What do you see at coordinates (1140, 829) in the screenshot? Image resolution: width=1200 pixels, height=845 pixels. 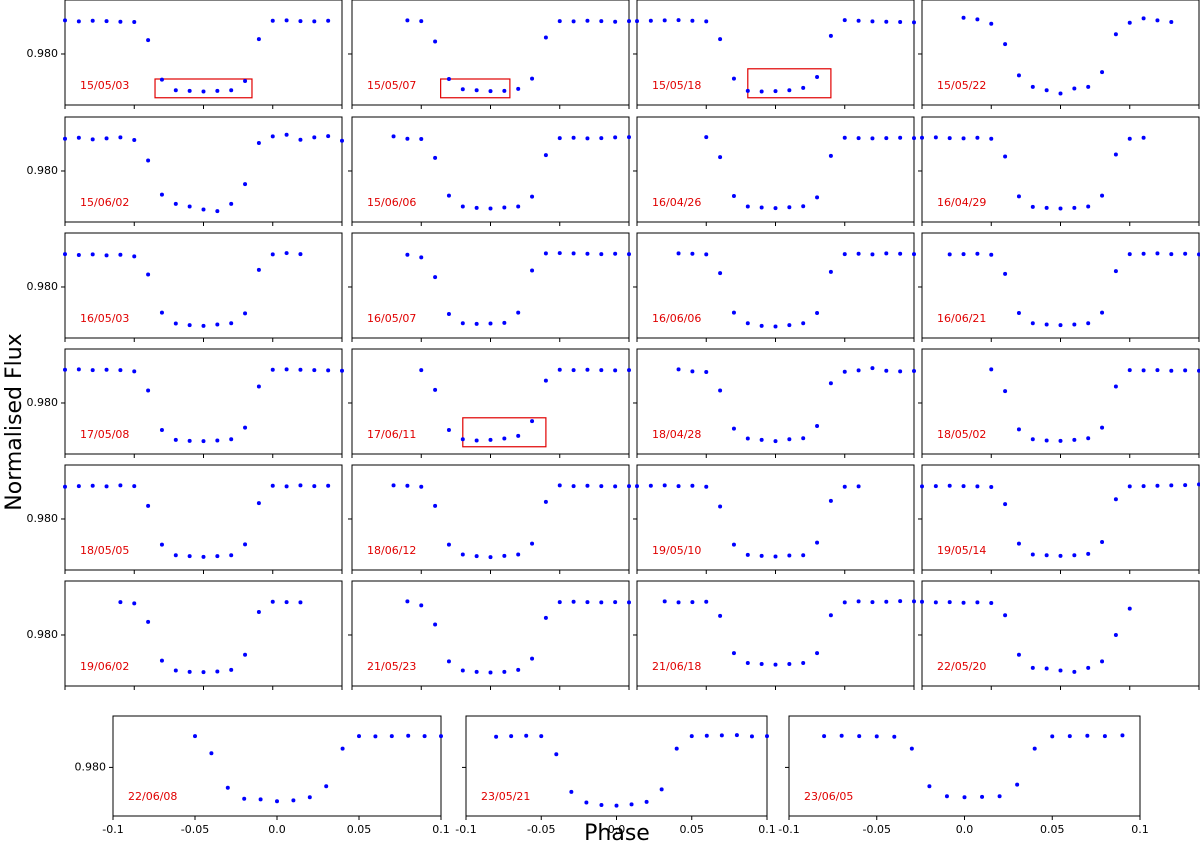 I see `x-tick-label: 0.1` at bounding box center [1140, 829].